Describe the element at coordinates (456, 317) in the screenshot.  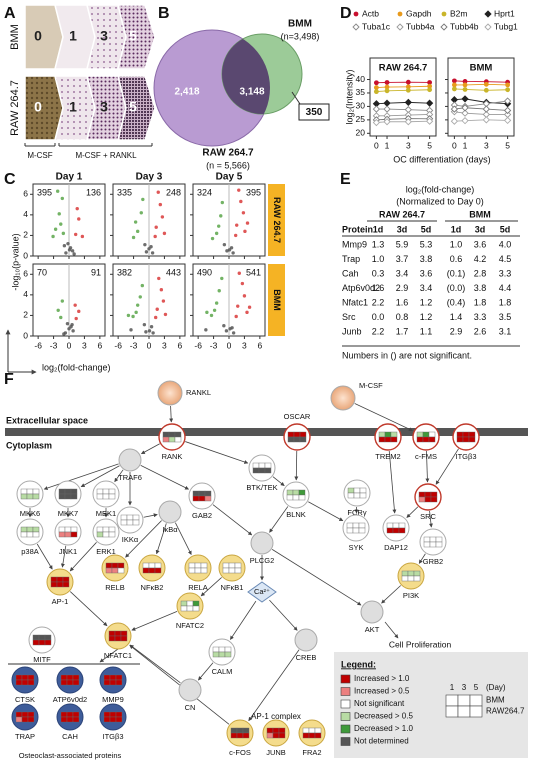
I see `table-cell: 1.4` at that location.